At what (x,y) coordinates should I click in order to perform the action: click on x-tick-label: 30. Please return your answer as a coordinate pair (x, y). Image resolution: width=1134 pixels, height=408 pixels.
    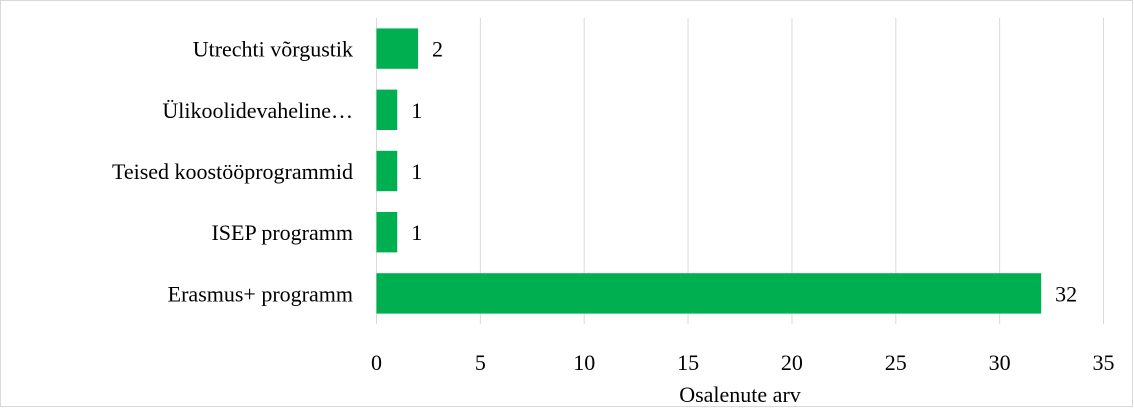
    Looking at the image, I should click on (1000, 362).